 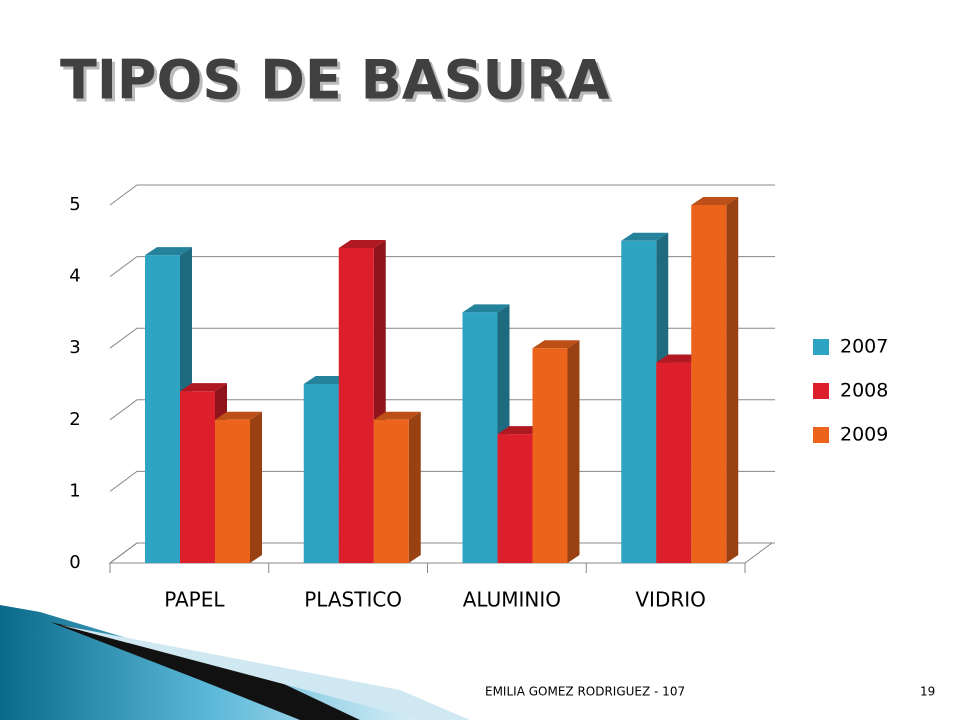 What do you see at coordinates (74, 490) in the screenshot?
I see `y-tick-label: 1` at bounding box center [74, 490].